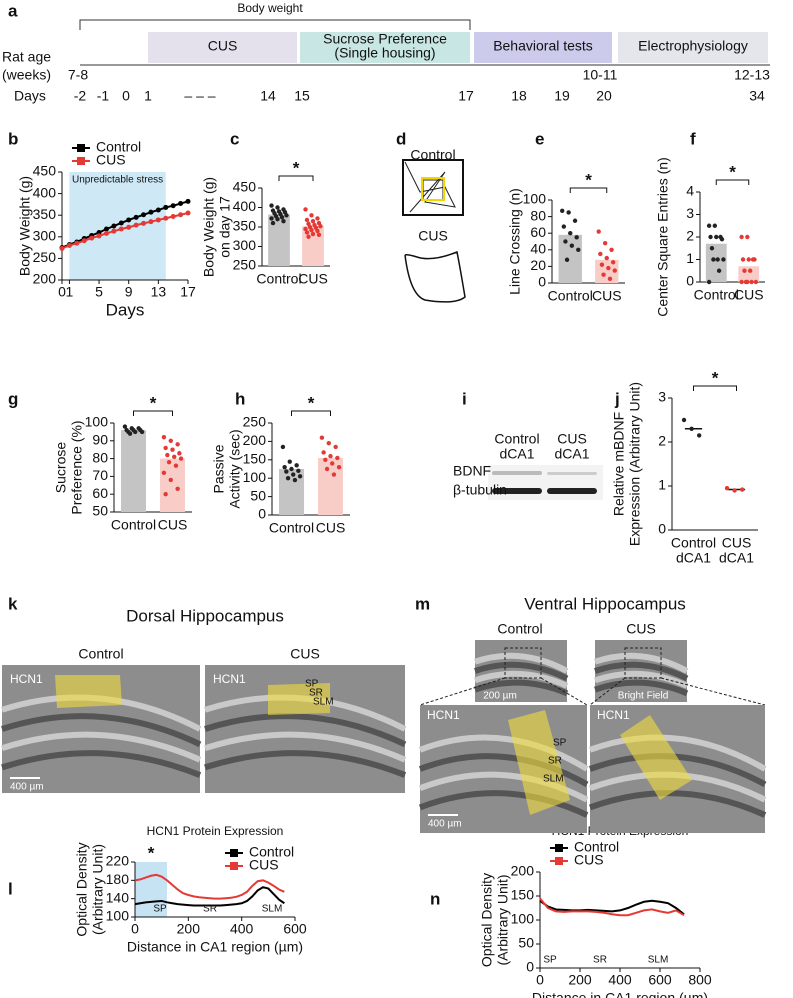  I want to click on y-axis-label: Expression (Arbitrary Unit), so click(635, 464).